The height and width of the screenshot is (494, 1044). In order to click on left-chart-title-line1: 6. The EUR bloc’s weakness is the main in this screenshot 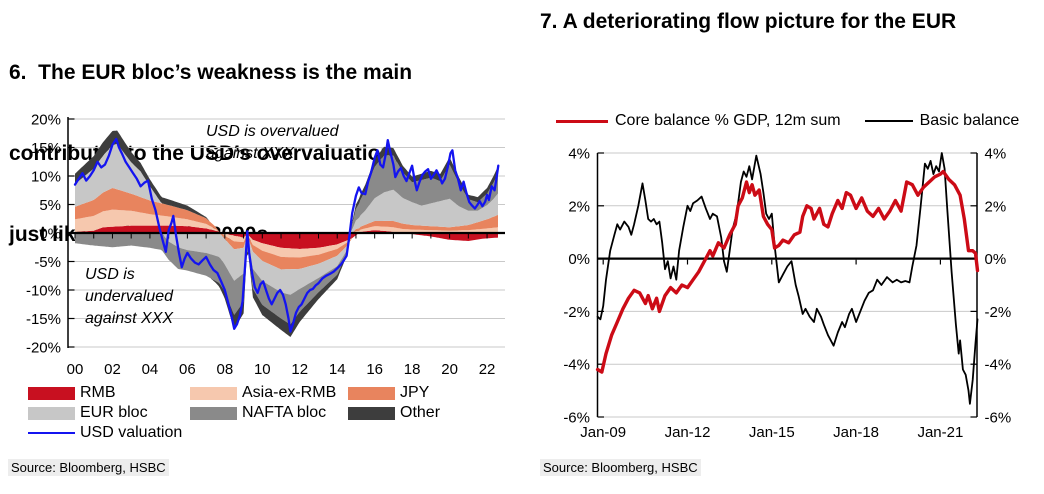, I will do `click(211, 72)`.